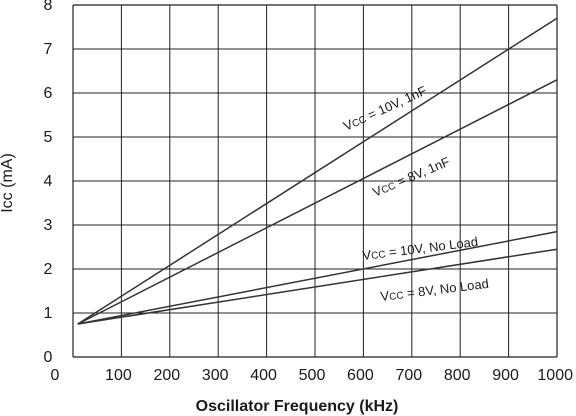 The width and height of the screenshot is (576, 416). I want to click on y-axis-title: Icc (mA), so click(8, 183).